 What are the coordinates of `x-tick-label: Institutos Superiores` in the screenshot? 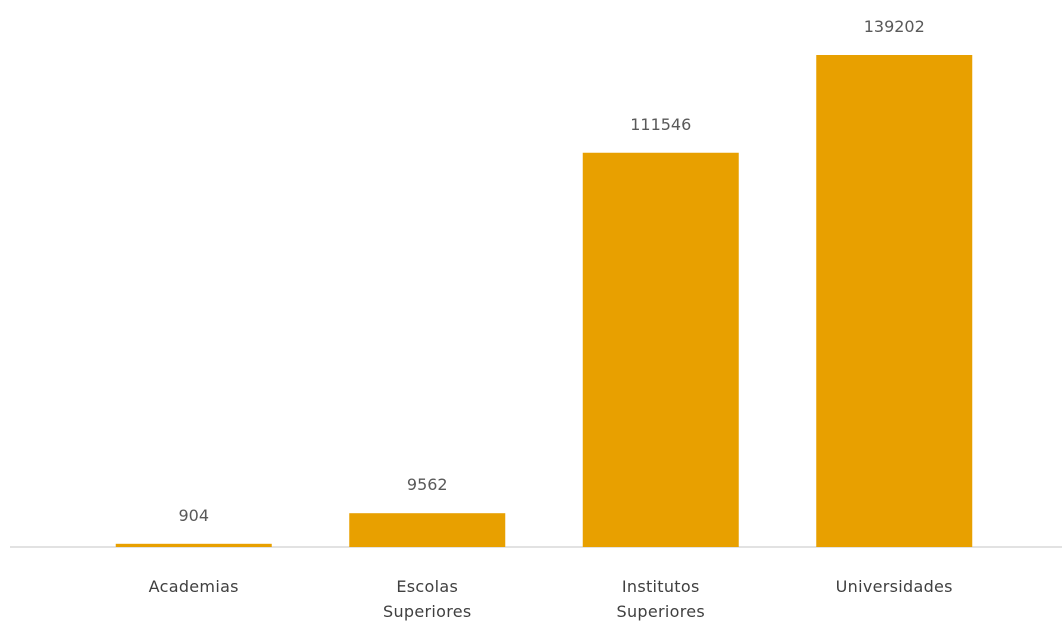 It's located at (660, 599).